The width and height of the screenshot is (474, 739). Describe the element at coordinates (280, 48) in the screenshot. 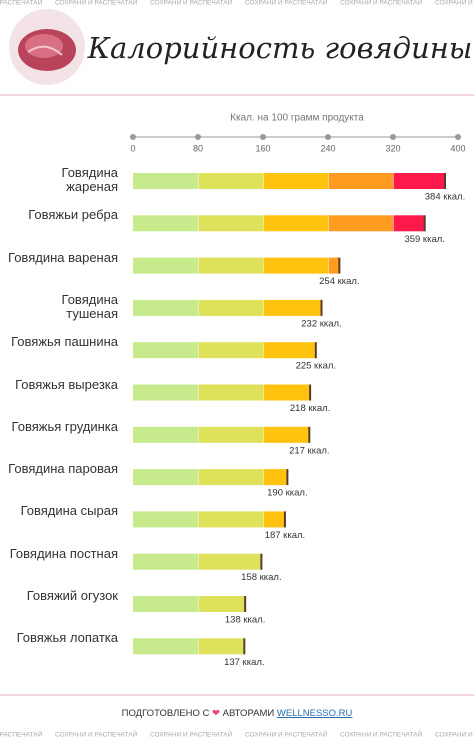

I see `chart-title: Калорийность говядины` at that location.